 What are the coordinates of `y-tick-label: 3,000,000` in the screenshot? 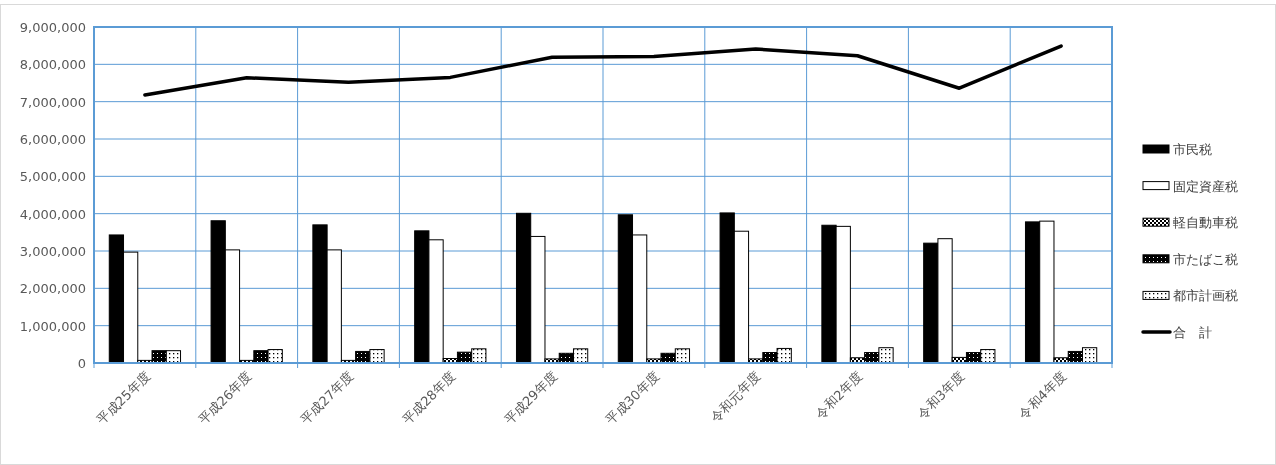 It's located at (52, 251).